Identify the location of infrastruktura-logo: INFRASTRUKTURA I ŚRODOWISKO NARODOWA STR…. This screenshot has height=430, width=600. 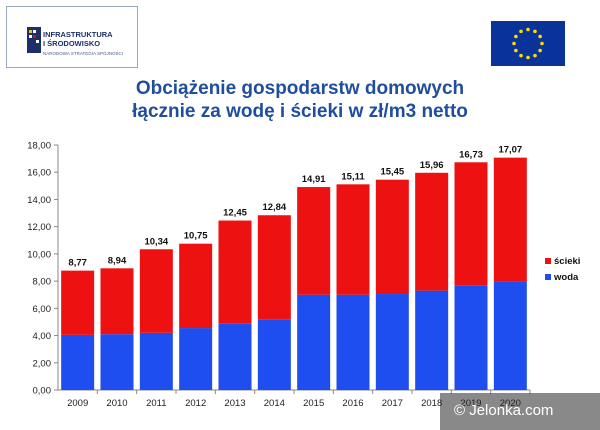
(72, 37).